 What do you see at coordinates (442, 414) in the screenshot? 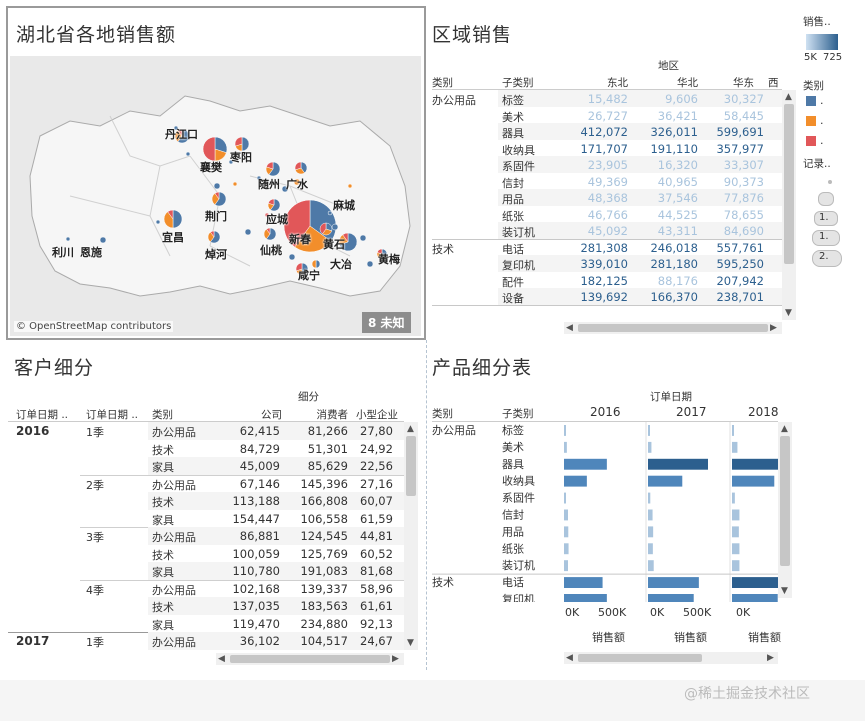
I see `product-header-category: 类别` at bounding box center [442, 414].